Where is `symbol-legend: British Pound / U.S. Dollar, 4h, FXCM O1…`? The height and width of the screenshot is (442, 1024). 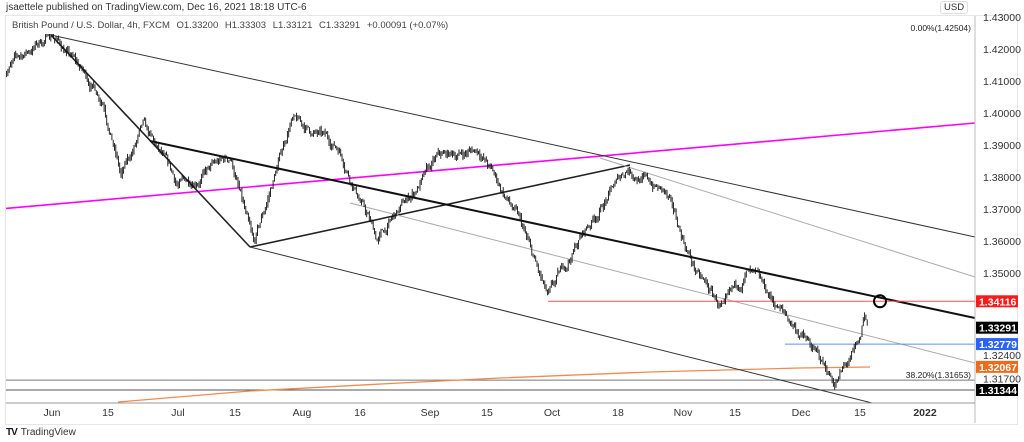 symbol-legend: British Pound / U.S. Dollar, 4h, FXCM O1… is located at coordinates (232, 25).